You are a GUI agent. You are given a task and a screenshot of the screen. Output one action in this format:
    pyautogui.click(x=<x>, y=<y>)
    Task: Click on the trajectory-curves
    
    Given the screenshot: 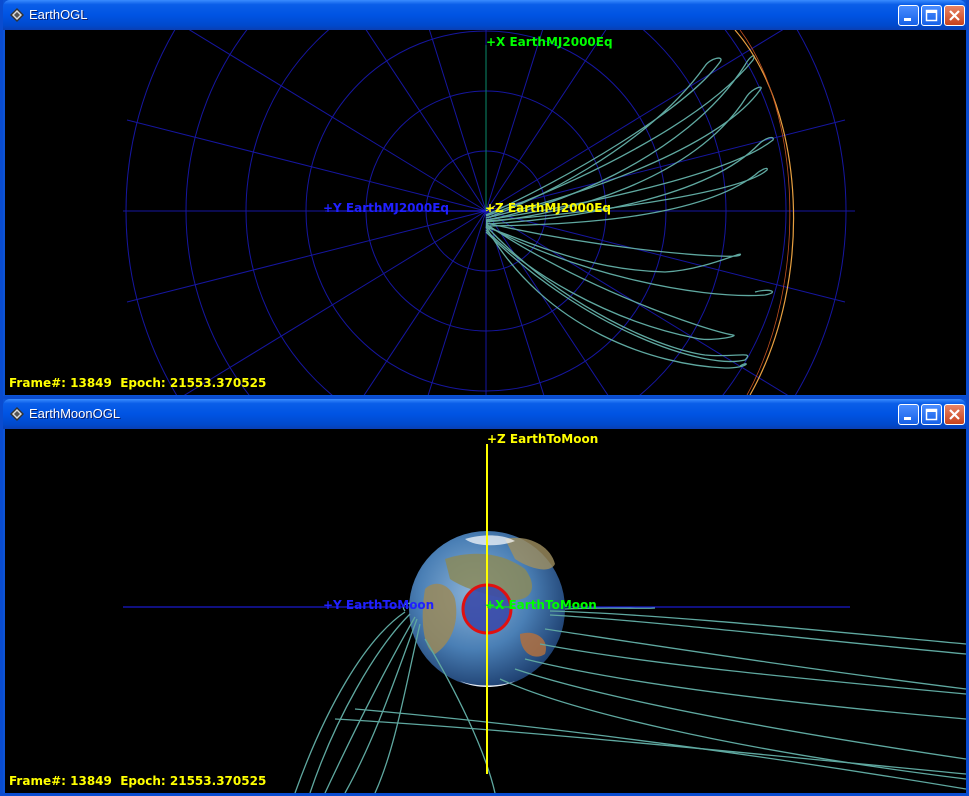 What is the action you would take?
    pyautogui.click(x=629, y=212)
    